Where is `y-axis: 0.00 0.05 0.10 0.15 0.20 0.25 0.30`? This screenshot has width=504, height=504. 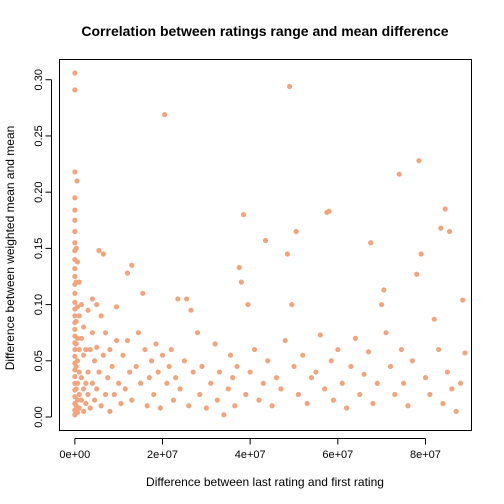 y-axis: 0.00 0.05 0.10 0.15 0.20 0.25 0.30 is located at coordinates (42, 248).